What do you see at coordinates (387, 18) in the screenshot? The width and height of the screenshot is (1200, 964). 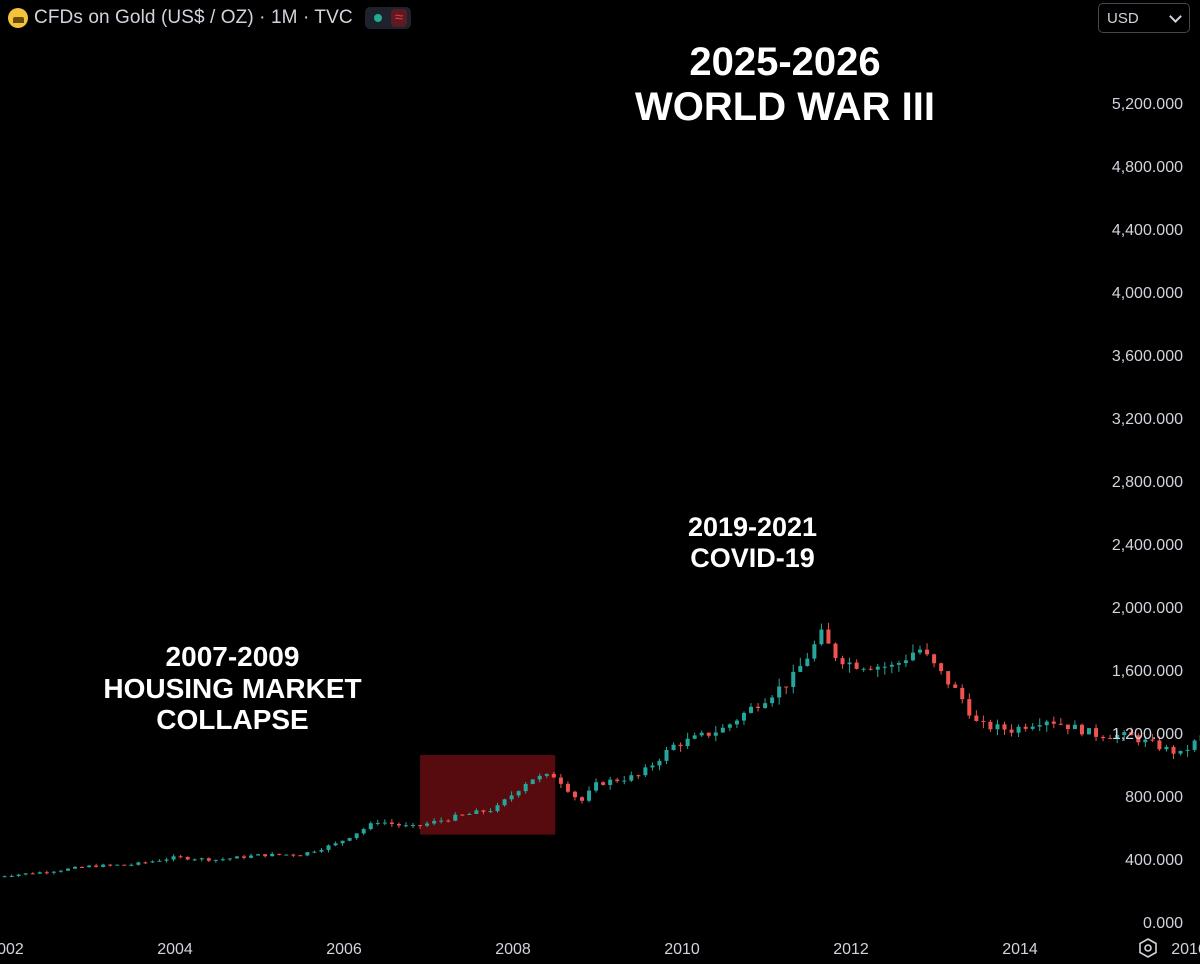 I see `status-pill: ≈` at bounding box center [387, 18].